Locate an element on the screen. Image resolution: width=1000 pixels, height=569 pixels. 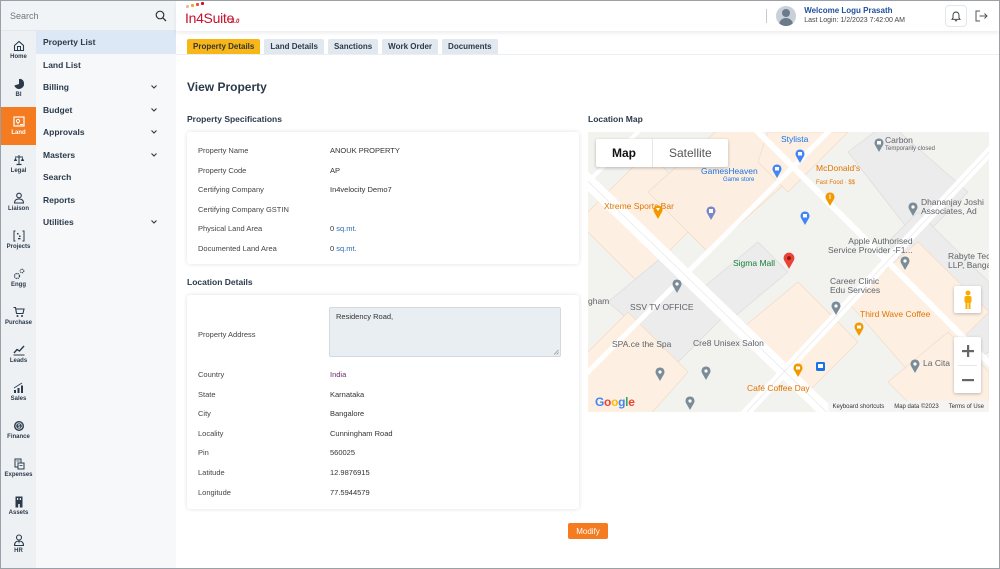
rail-item-home: Home is located at coordinates (18, 50).